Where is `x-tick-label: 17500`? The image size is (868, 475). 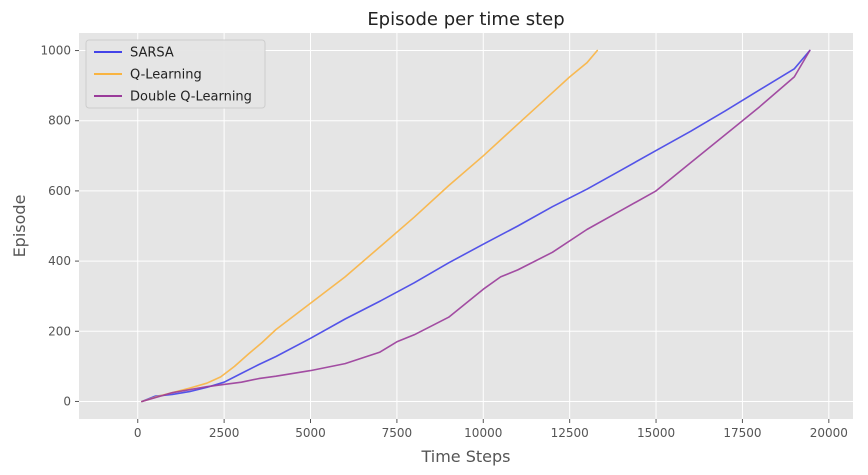
x-tick-label: 17500 is located at coordinates (742, 433).